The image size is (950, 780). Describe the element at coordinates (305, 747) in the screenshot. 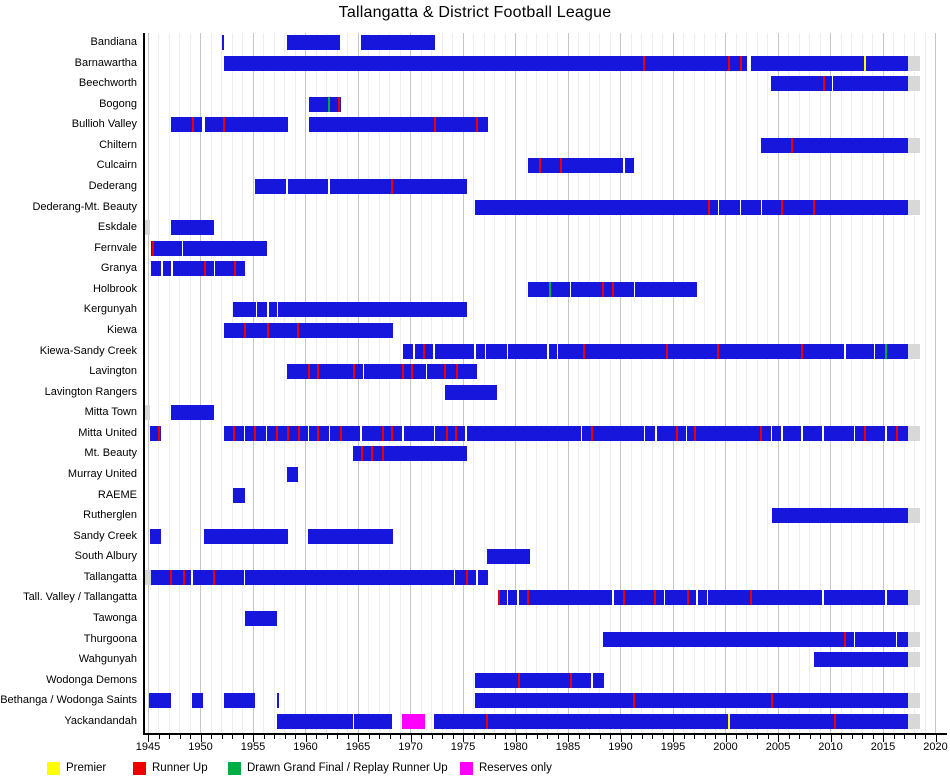

I see `x-axis-tick-label: 1960` at that location.